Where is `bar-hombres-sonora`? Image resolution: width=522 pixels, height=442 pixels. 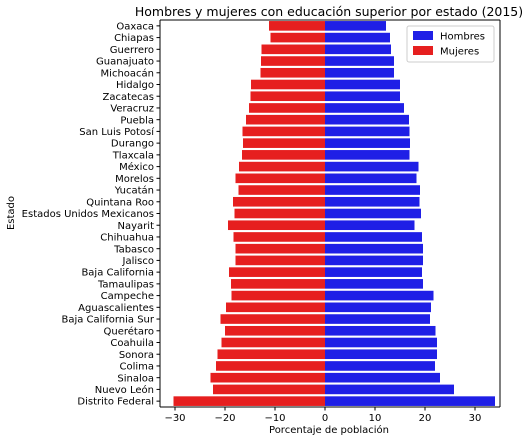 bar-hombres-sonora is located at coordinates (381, 354).